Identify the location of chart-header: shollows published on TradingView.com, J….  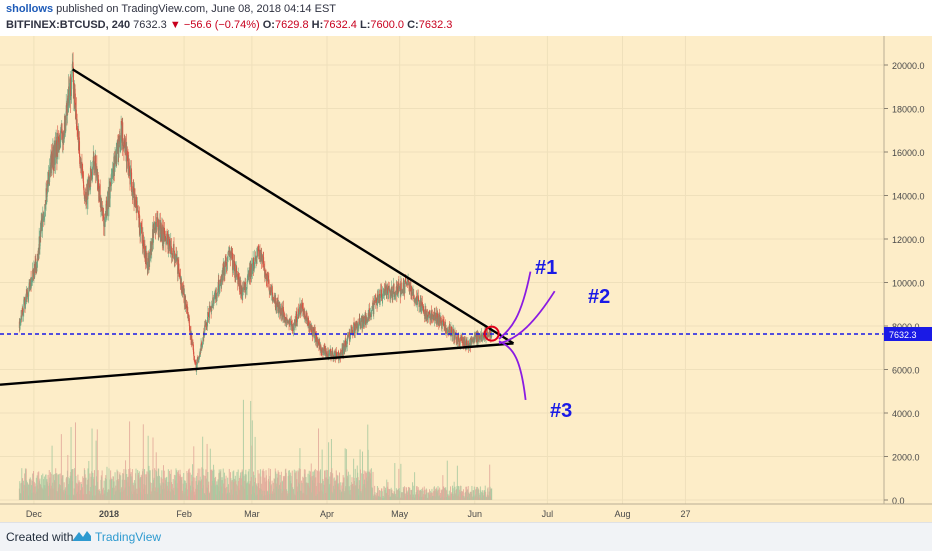
(466, 18).